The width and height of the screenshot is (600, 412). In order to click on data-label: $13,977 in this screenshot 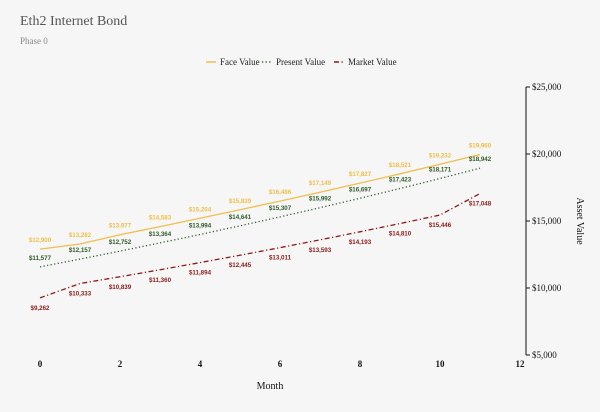, I will do `click(120, 226)`.